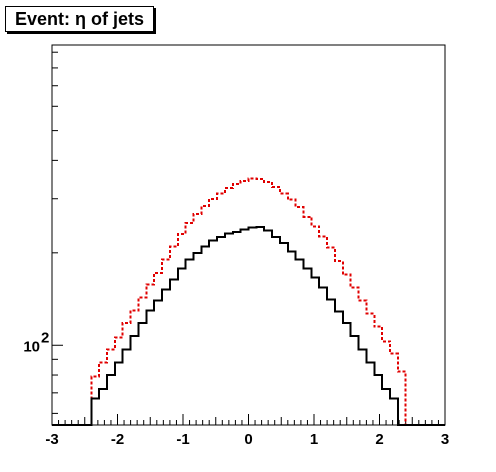  I want to click on y-tick-label: 10, so click(31, 346).